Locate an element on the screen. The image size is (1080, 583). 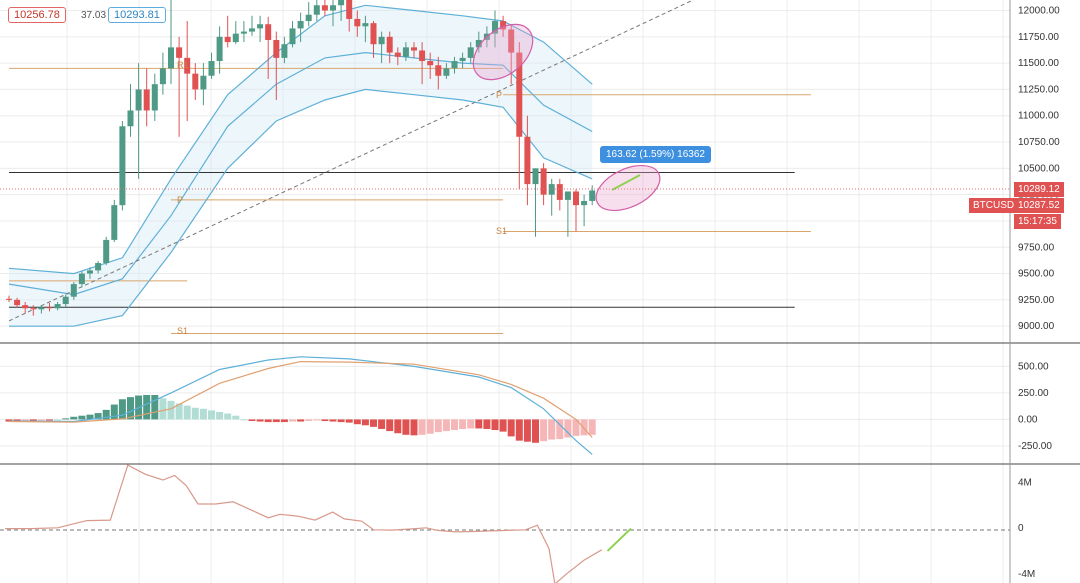
pivot-label-p-left: P is located at coordinates (180, 200).